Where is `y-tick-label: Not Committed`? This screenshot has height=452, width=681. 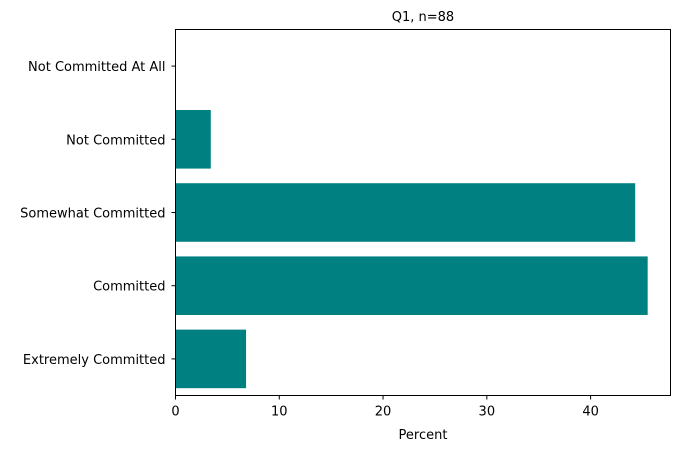
y-tick-label: Not Committed is located at coordinates (115, 140).